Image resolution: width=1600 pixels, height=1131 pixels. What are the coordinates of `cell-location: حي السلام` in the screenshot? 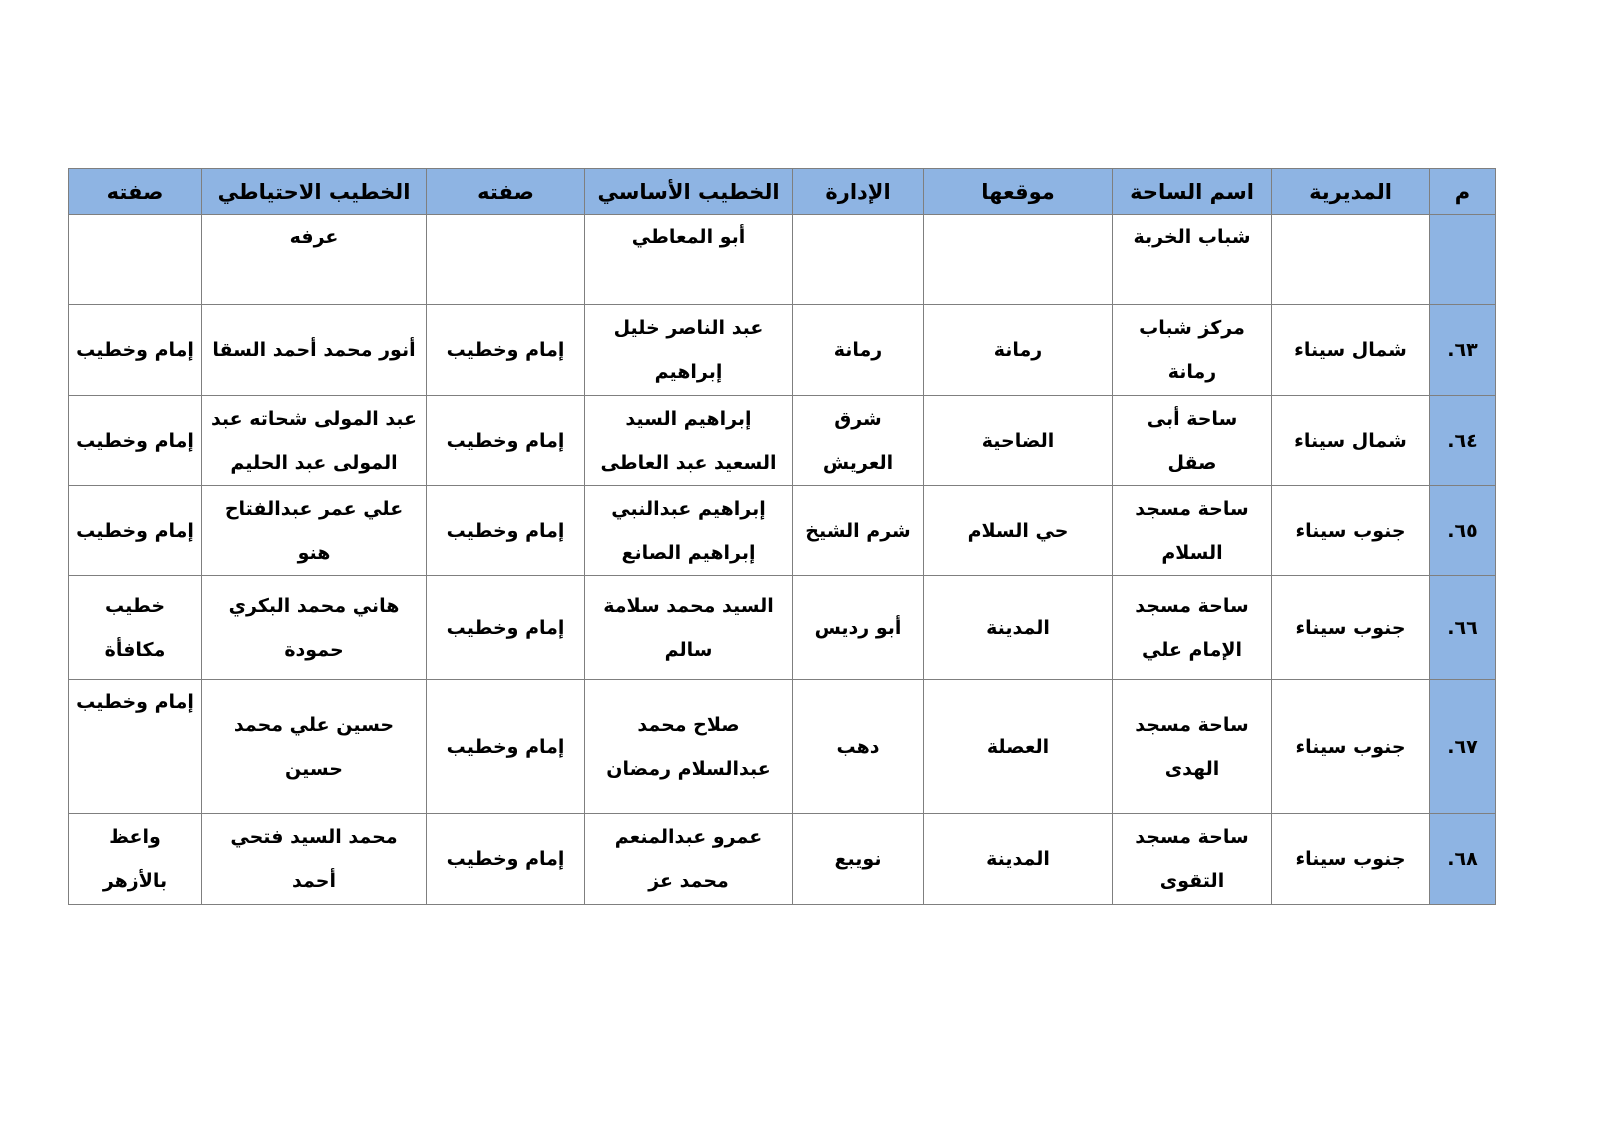 It's located at (1018, 530).